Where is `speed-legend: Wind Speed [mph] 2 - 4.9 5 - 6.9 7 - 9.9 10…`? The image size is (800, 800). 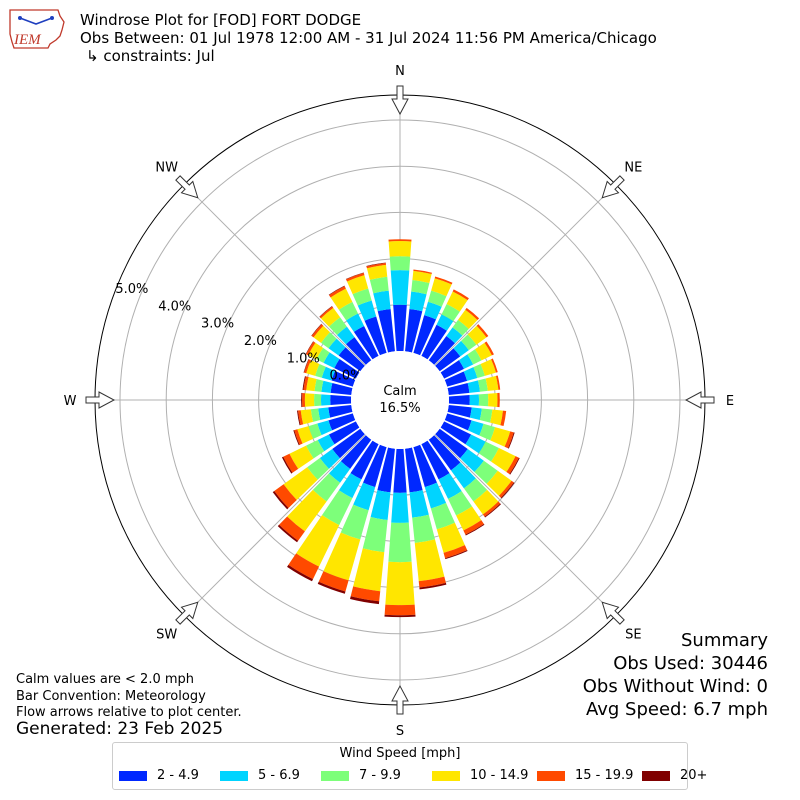
speed-legend: Wind Speed [mph] 2 - 4.9 5 - 6.9 7 - 9.9 10… is located at coordinates (409, 766).